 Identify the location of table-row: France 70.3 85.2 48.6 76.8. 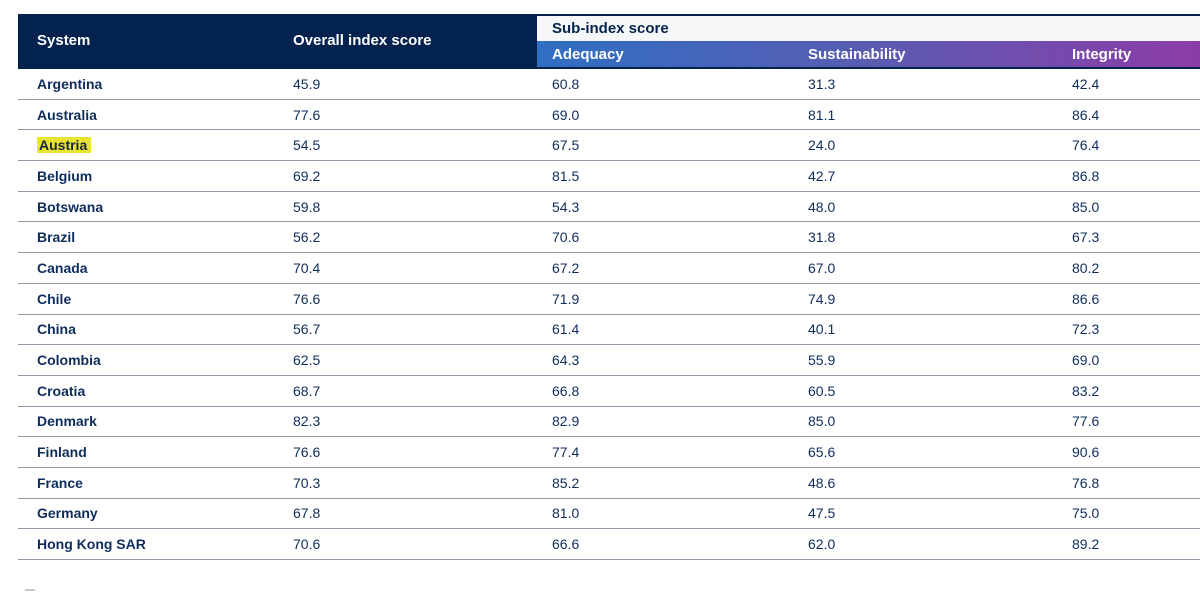
(609, 483).